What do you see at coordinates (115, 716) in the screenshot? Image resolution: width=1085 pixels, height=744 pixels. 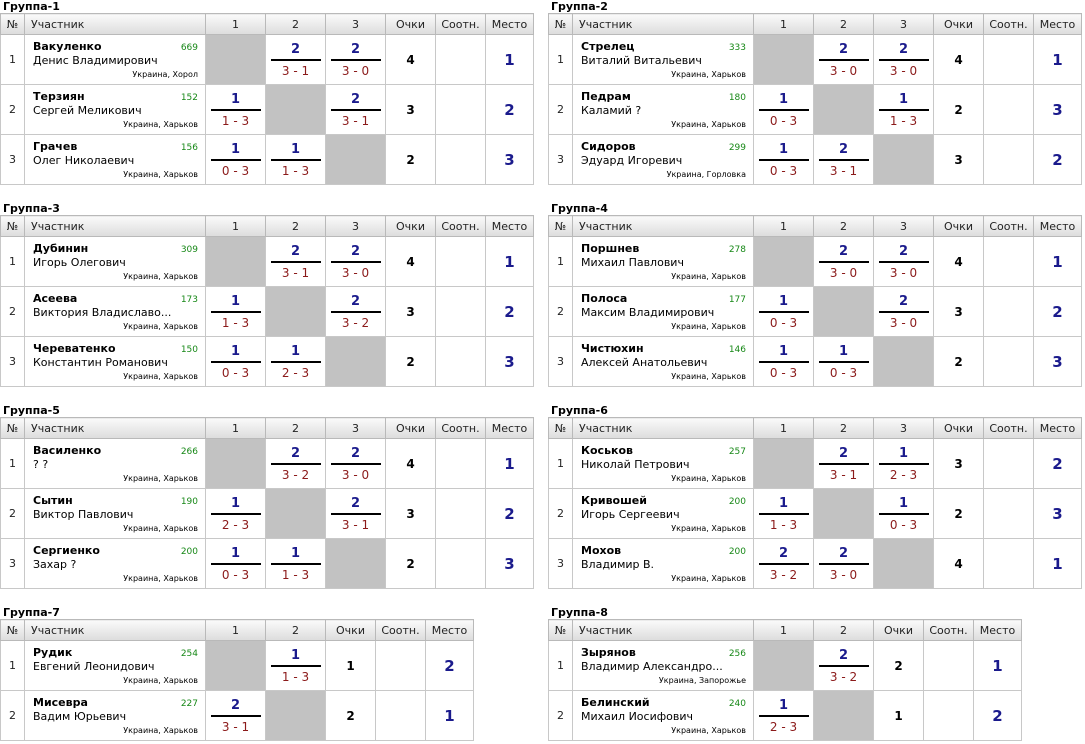 I see `participant-cell: Мисевра Вадим Юрьевич 227 Украина, Харьков` at bounding box center [115, 716].